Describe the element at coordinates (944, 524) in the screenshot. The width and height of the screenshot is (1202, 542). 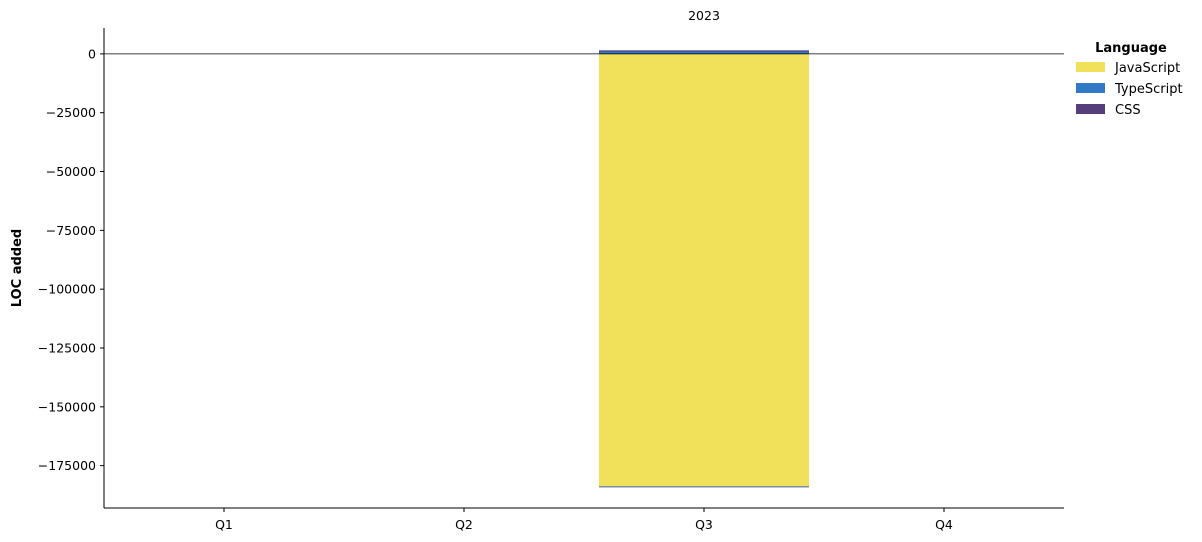
I see `x-tick-label: Q4` at that location.